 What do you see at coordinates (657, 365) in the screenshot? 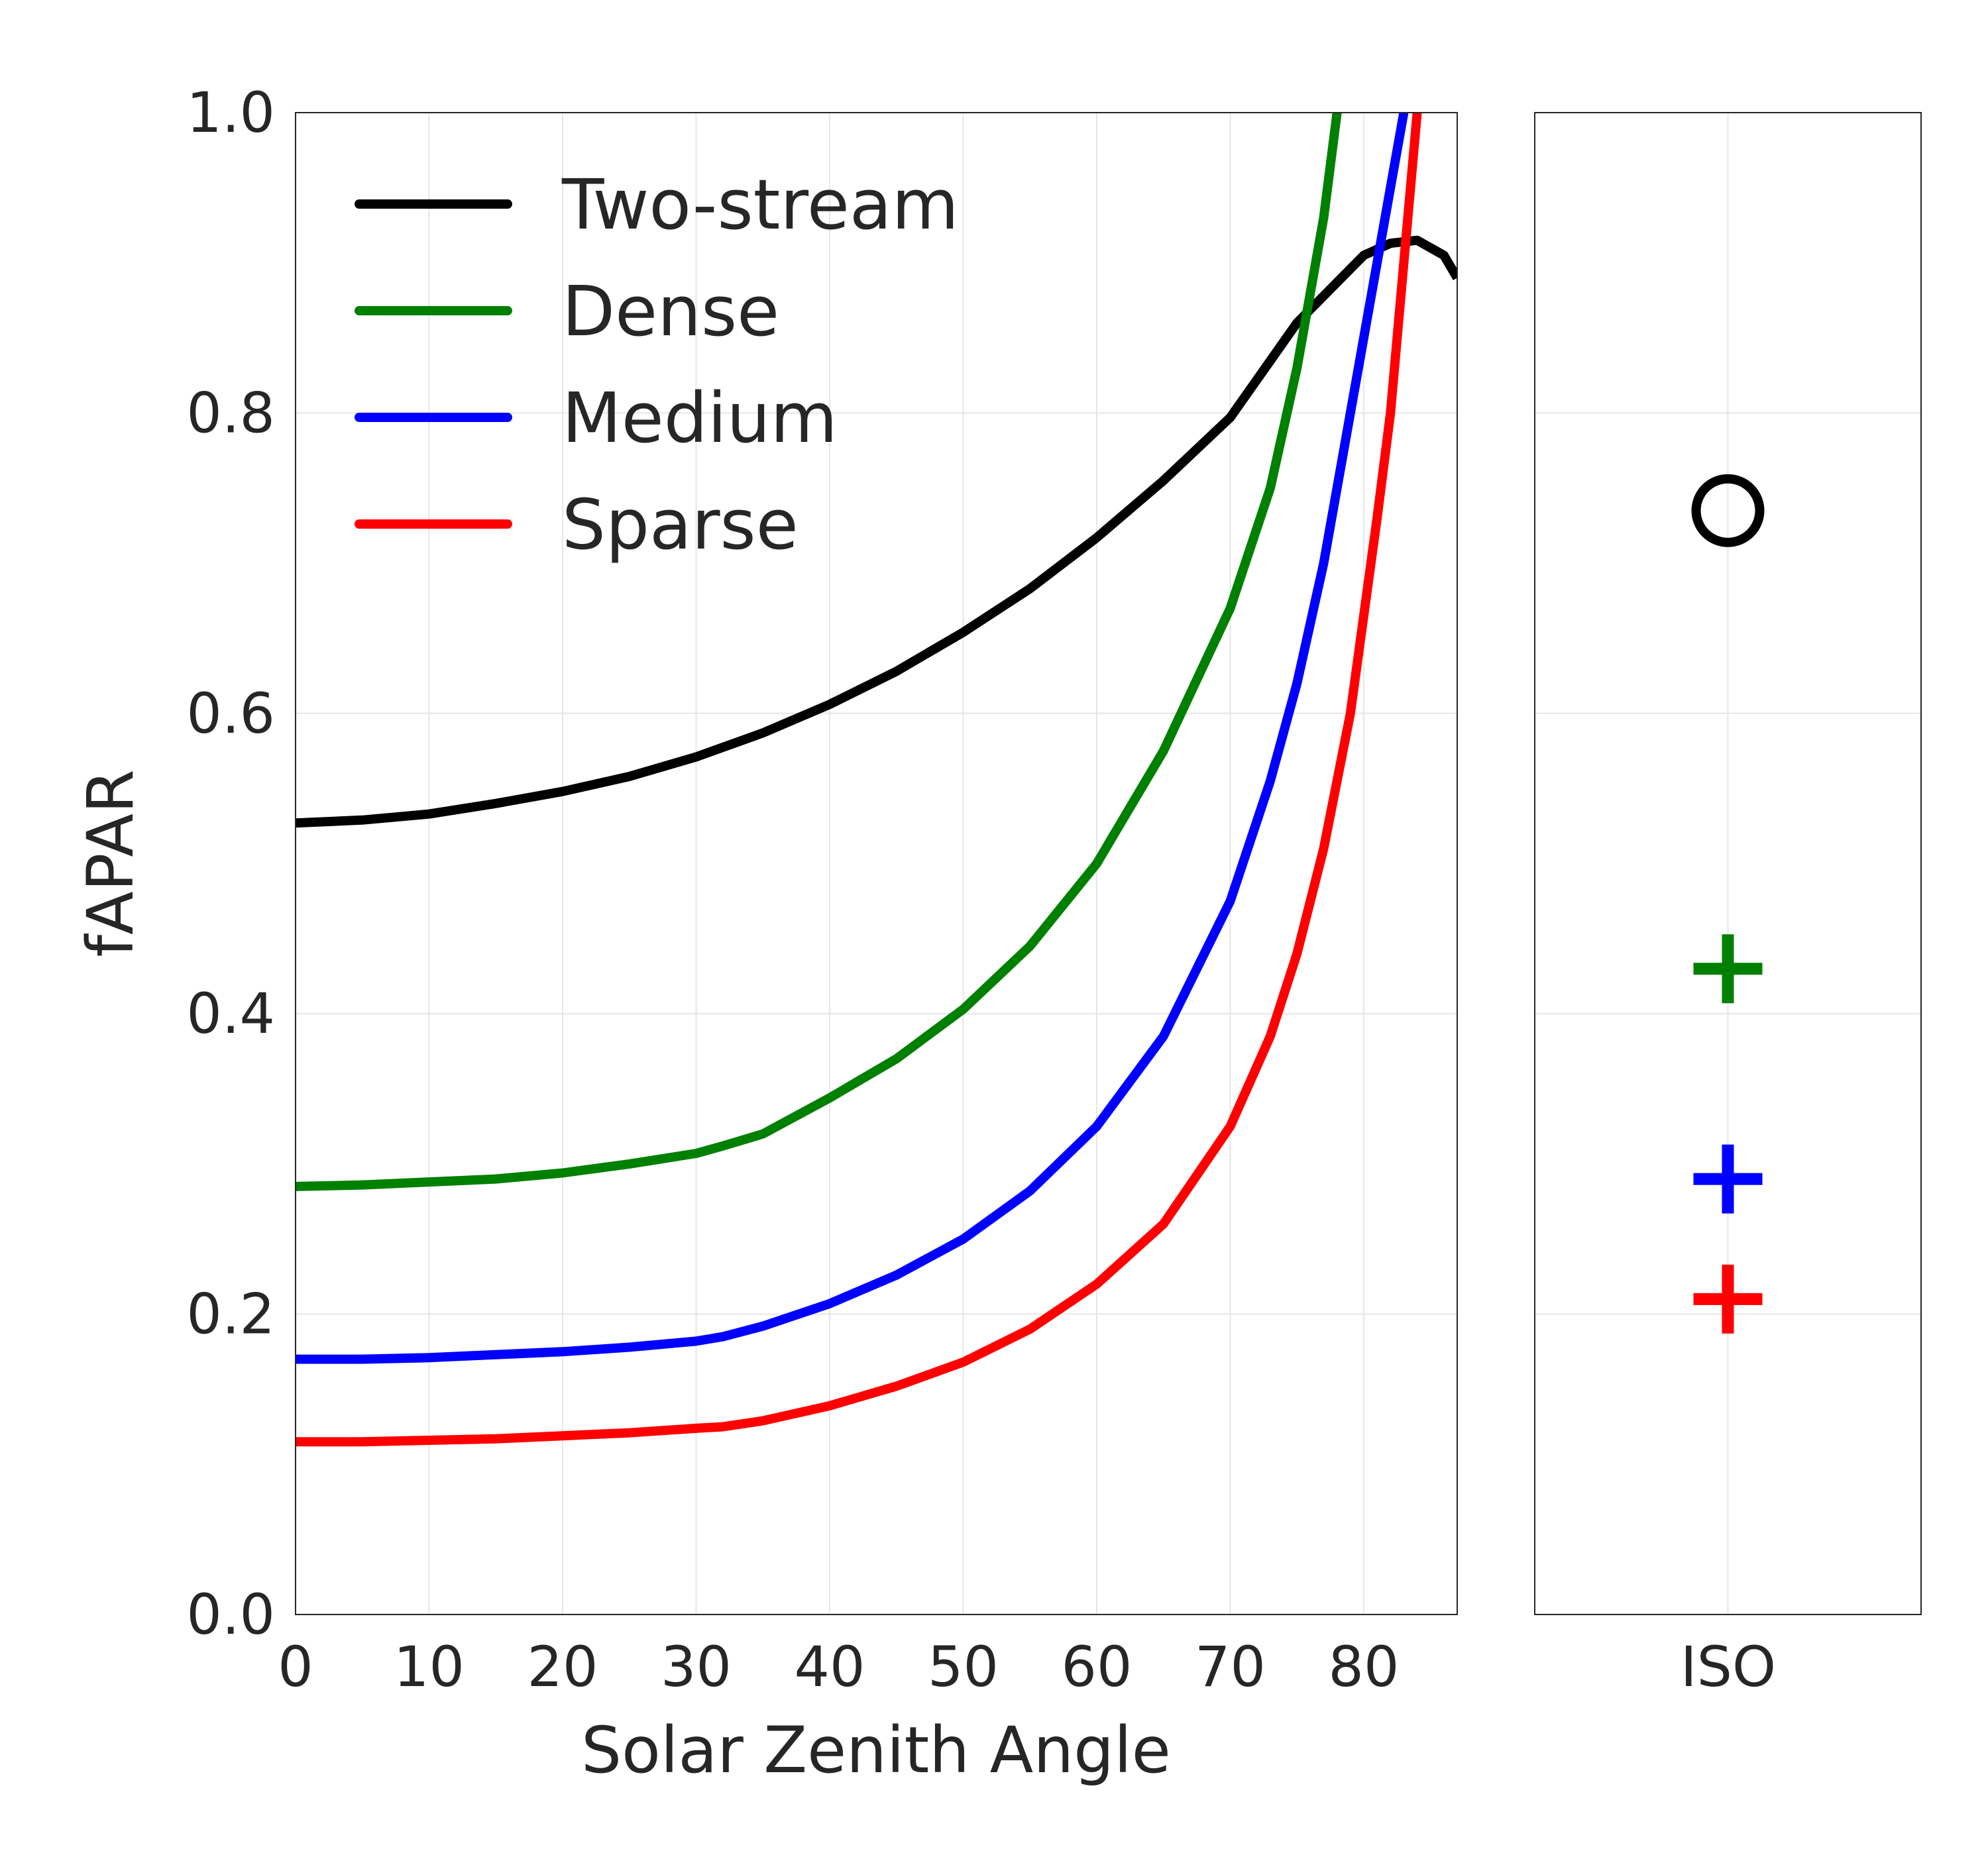
I see `legend: Two-stream Dense Medium Sparse` at bounding box center [657, 365].